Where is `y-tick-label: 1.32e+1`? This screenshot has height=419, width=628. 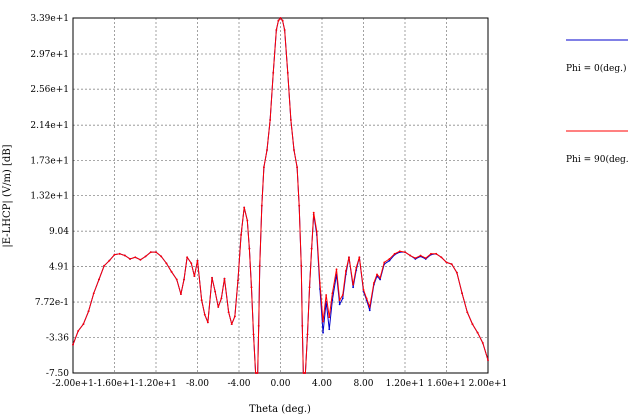 y-tick-label: 1.32e+1 is located at coordinates (49, 197).